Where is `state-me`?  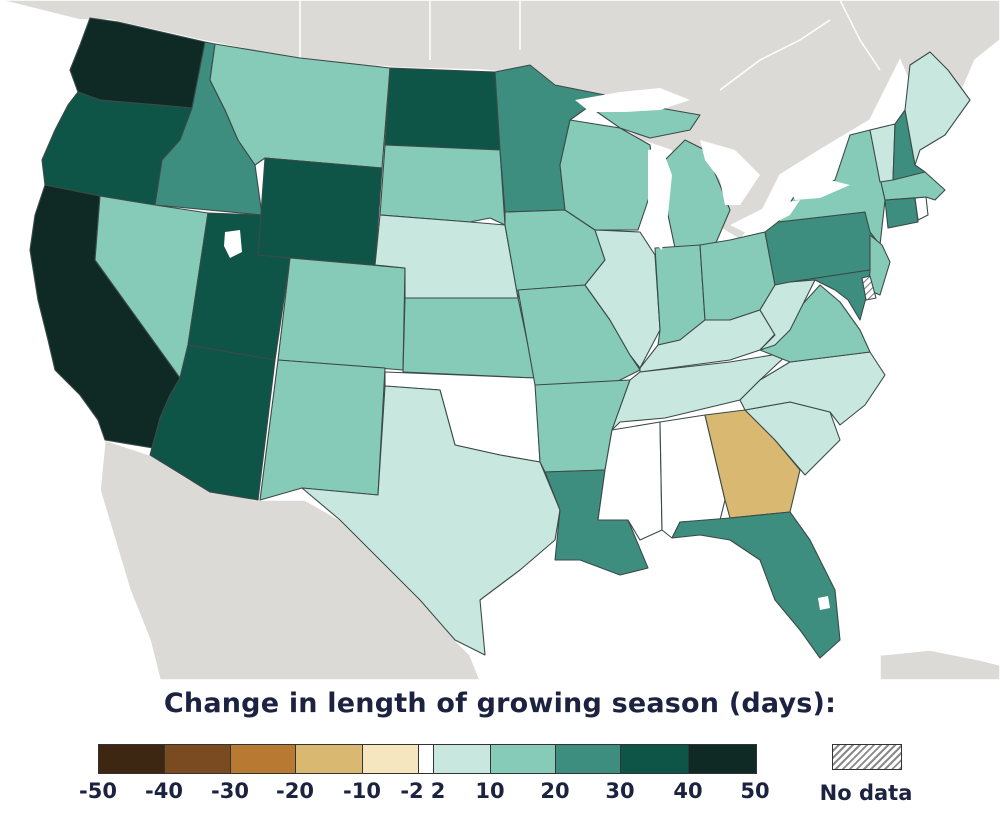 state-me is located at coordinates (937, 108).